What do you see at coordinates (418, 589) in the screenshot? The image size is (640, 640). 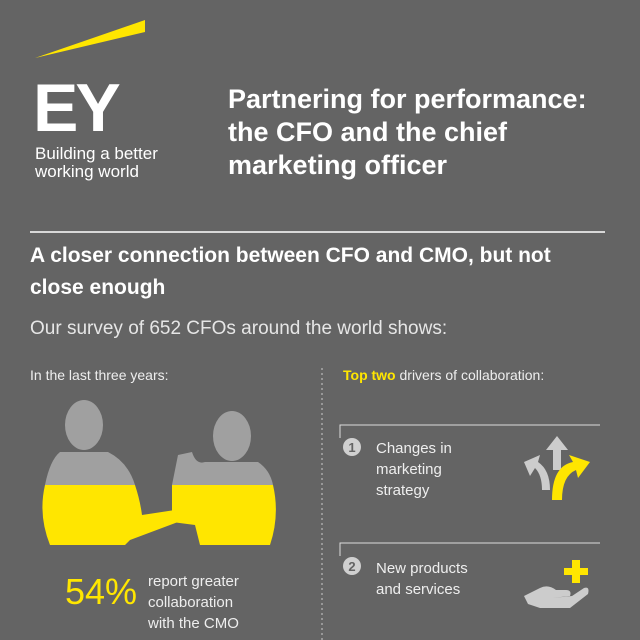 I see `item-text: and services` at bounding box center [418, 589].